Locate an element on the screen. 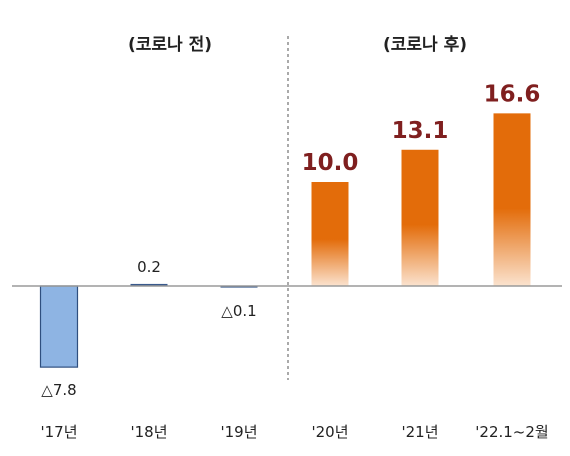 The width and height of the screenshot is (570, 456). category-label-4: '20년 is located at coordinates (329, 432).